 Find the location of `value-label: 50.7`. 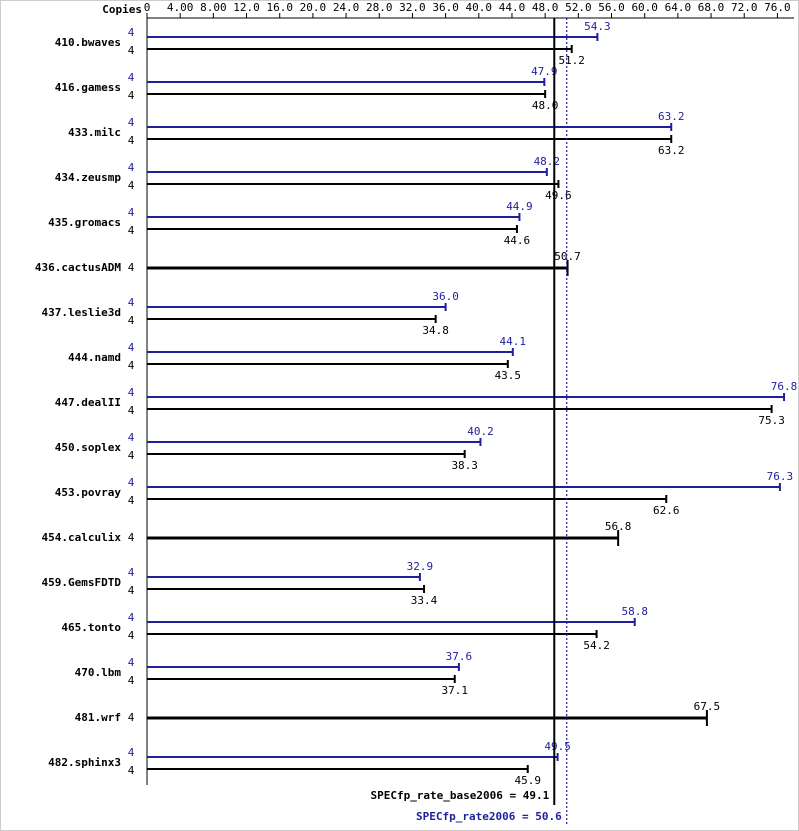

value-label: 50.7 is located at coordinates (567, 256).